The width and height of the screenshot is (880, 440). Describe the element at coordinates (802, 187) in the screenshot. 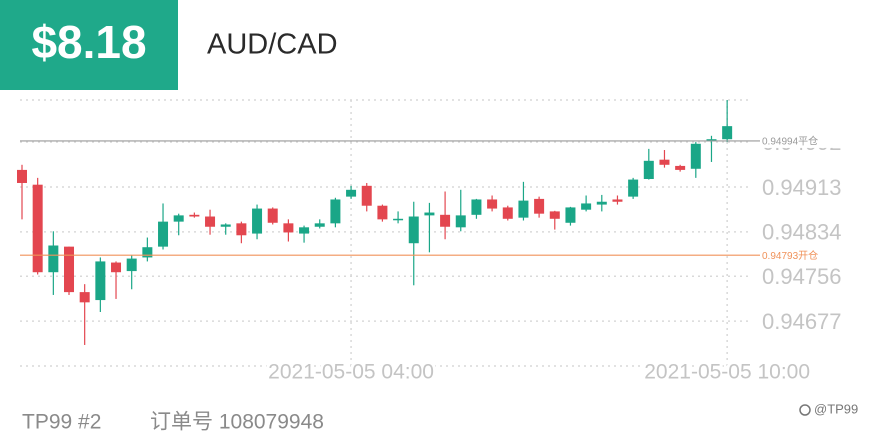

I see `y-tick-label: 0.94913` at that location.